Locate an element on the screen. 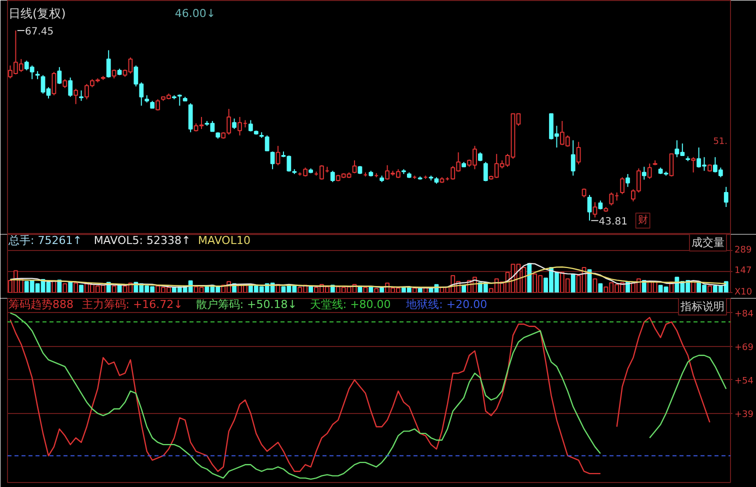 Image resolution: width=756 pixels, height=487 pixels. text: 散户筹码: +50.18↓ is located at coordinates (246, 304).